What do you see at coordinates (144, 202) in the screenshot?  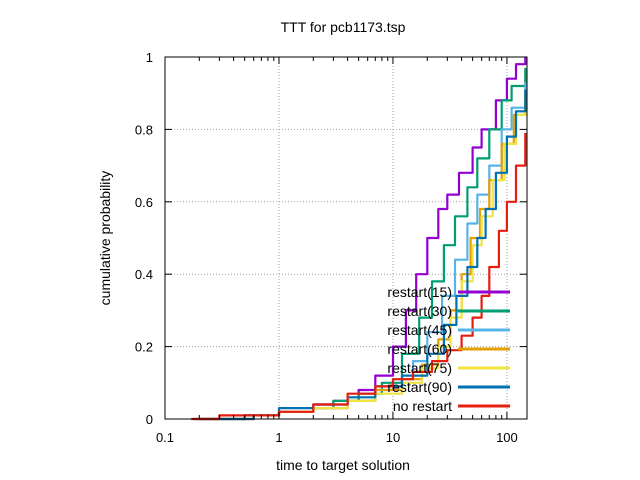 I see `y-tick-label: 0.6` at bounding box center [144, 202].